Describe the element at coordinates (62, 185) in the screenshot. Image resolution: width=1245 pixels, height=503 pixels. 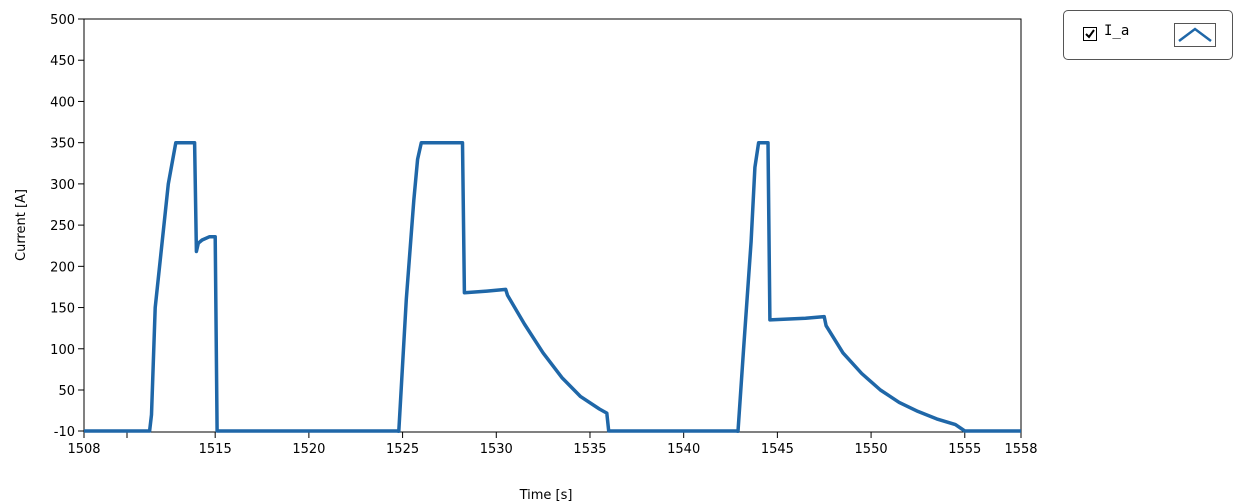
I see `y-tick-label: 300` at that location.